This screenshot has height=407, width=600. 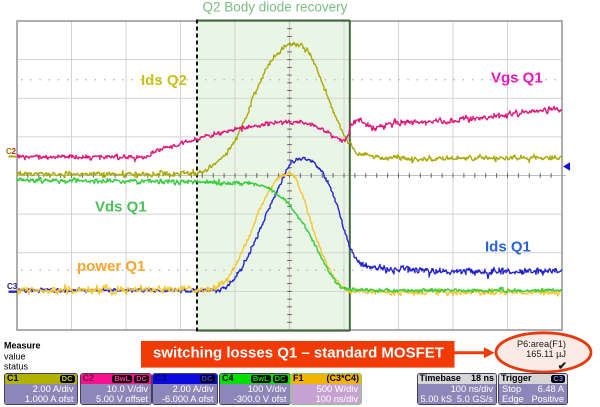 I want to click on svg-text: Vds Q1, so click(x=121, y=207).